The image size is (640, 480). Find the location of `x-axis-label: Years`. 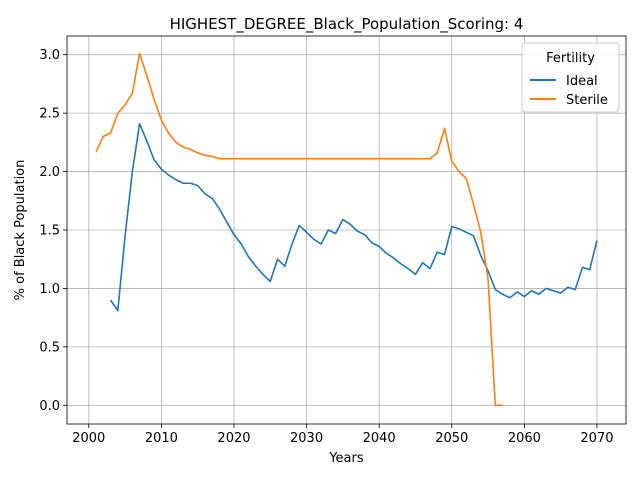

x-axis-label: Years is located at coordinates (346, 458).